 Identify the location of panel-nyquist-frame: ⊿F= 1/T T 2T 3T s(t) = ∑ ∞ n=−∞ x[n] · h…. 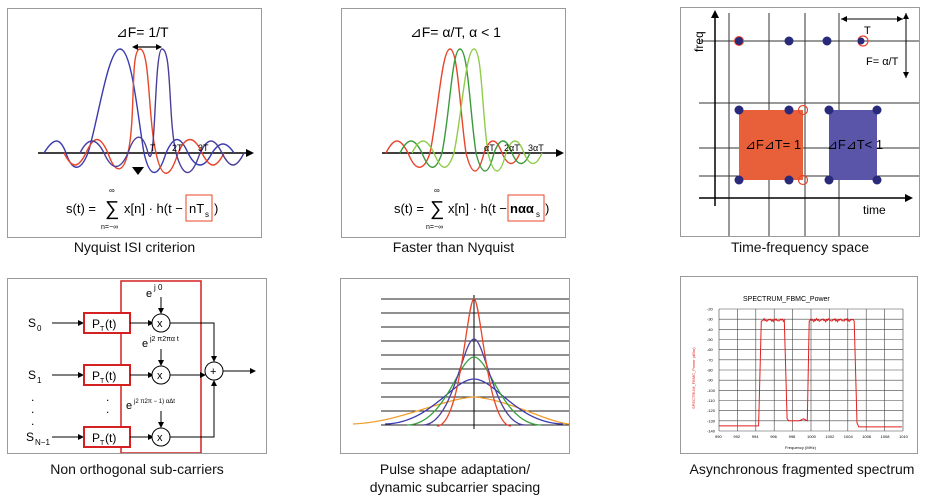
(134, 123).